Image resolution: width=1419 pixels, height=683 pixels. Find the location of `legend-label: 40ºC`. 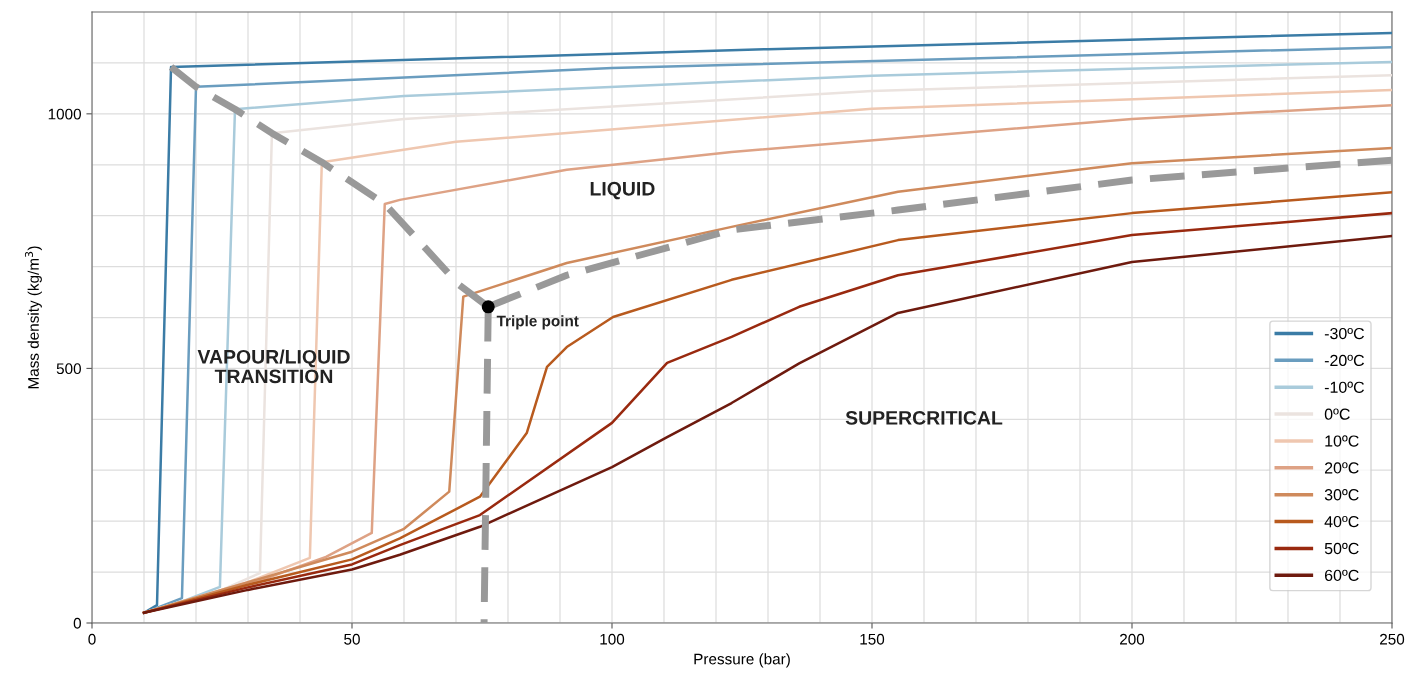

legend-label: 40ºC is located at coordinates (1341, 521).